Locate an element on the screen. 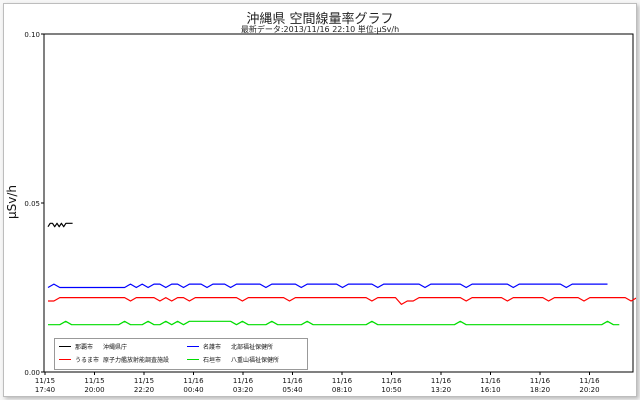 The image size is (640, 400). x-tick-time: 20:00 is located at coordinates (94, 390).